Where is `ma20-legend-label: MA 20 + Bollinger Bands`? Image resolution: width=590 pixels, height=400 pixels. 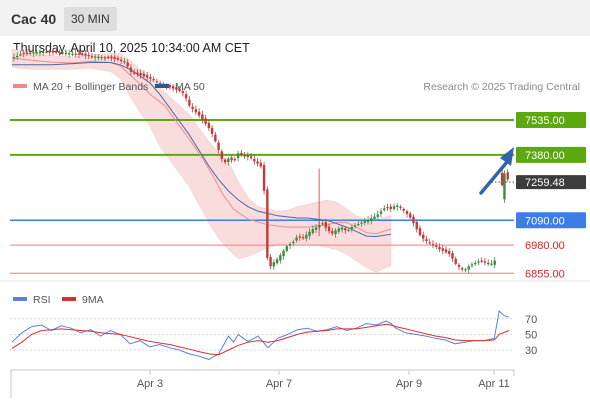
ma20-legend-label: MA 20 + Bollinger Bands is located at coordinates (90, 87).